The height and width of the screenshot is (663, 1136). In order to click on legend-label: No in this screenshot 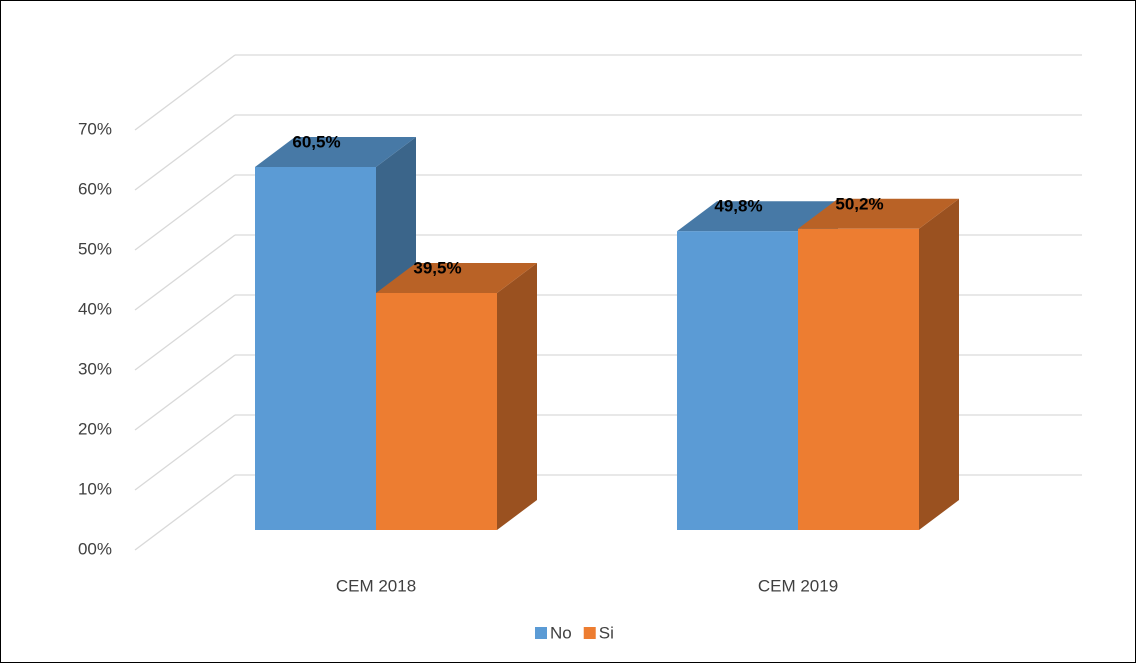, I will do `click(561, 632)`.